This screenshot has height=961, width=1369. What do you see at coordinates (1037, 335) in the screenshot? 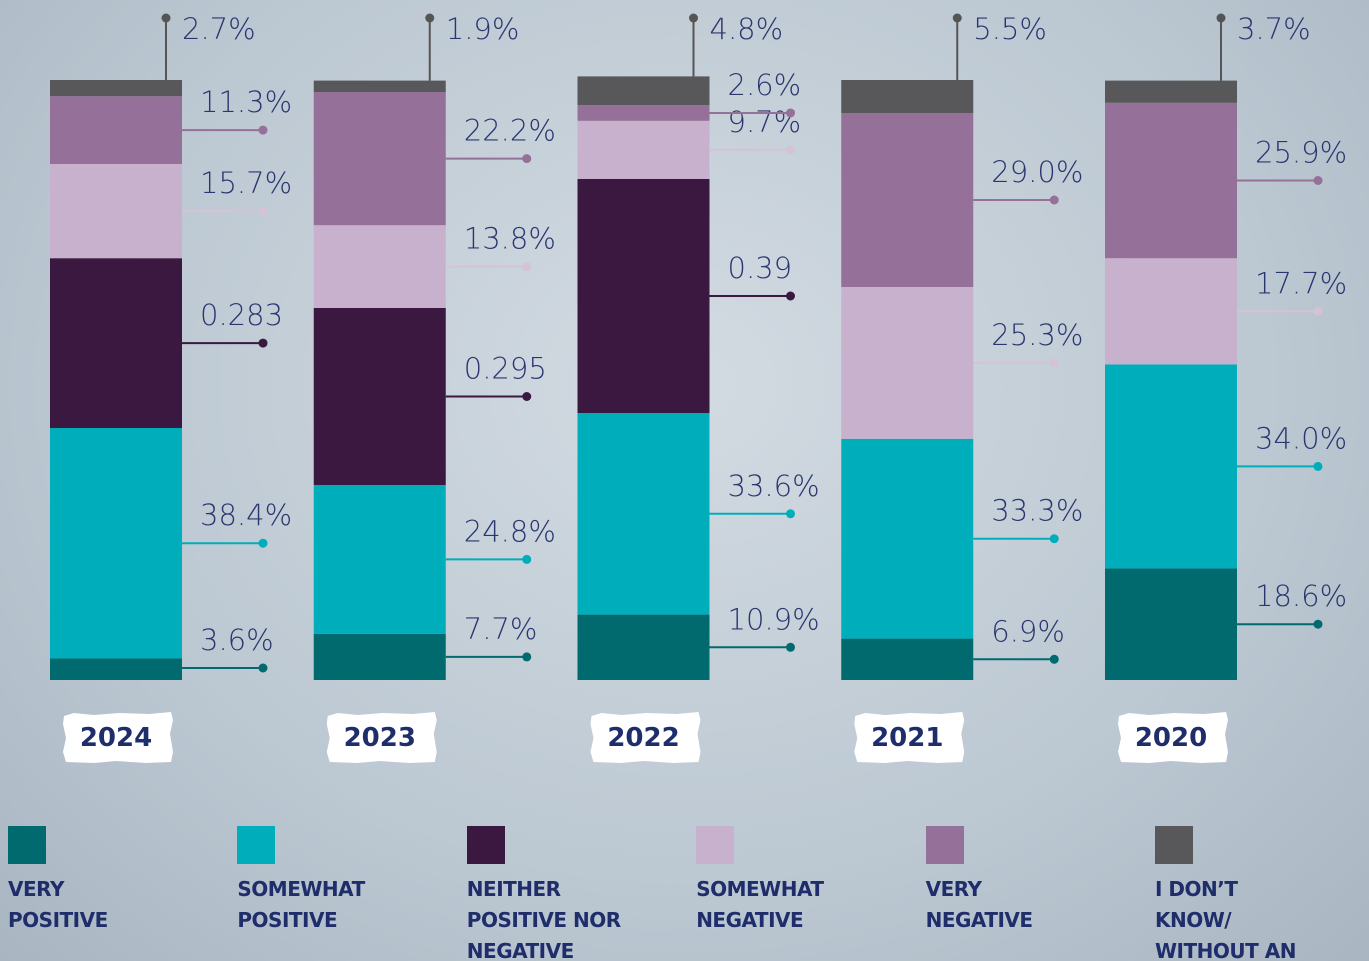
I see `value-label: 25.3%` at bounding box center [1037, 335].